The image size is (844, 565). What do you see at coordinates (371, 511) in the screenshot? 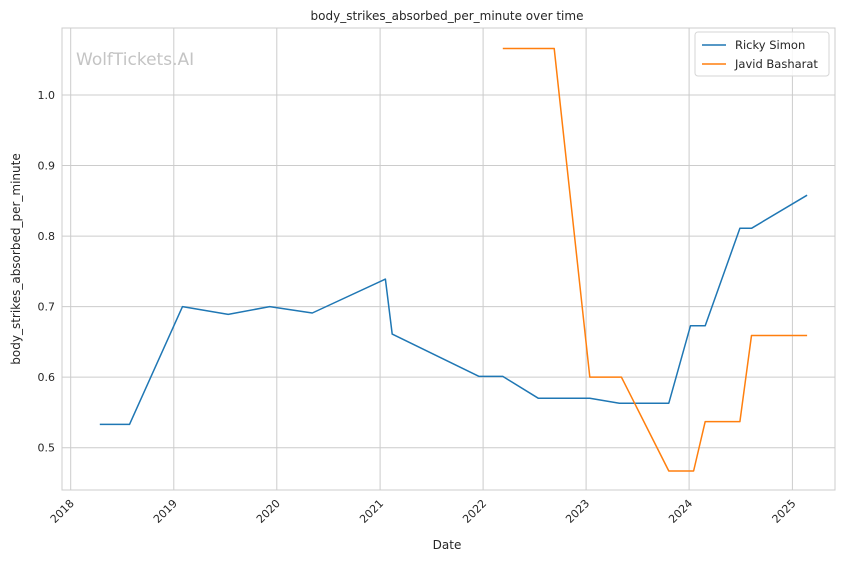
I see `x-tick-label: 2021` at bounding box center [371, 511].